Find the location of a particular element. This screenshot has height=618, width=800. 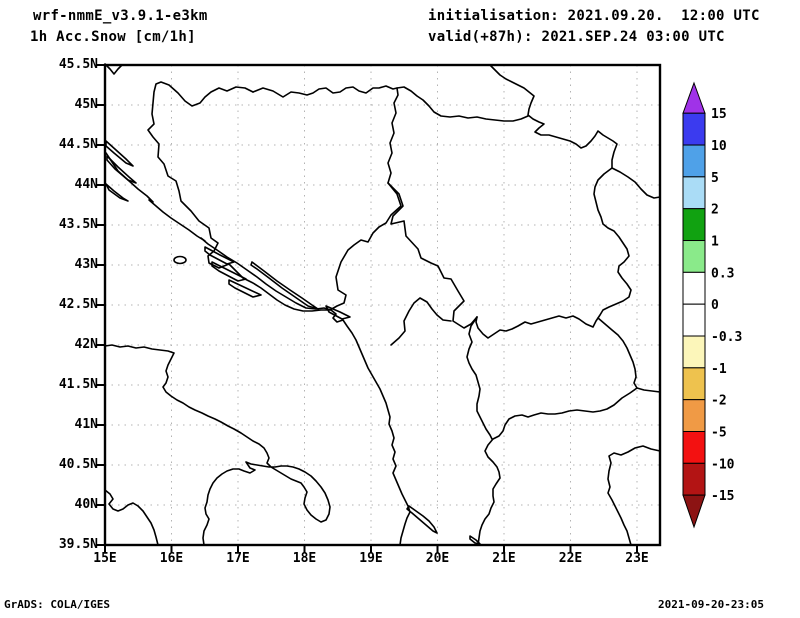

initialisation-label: initialisation: 2021.09.20. 12:00 UTC is located at coordinates (594, 16).